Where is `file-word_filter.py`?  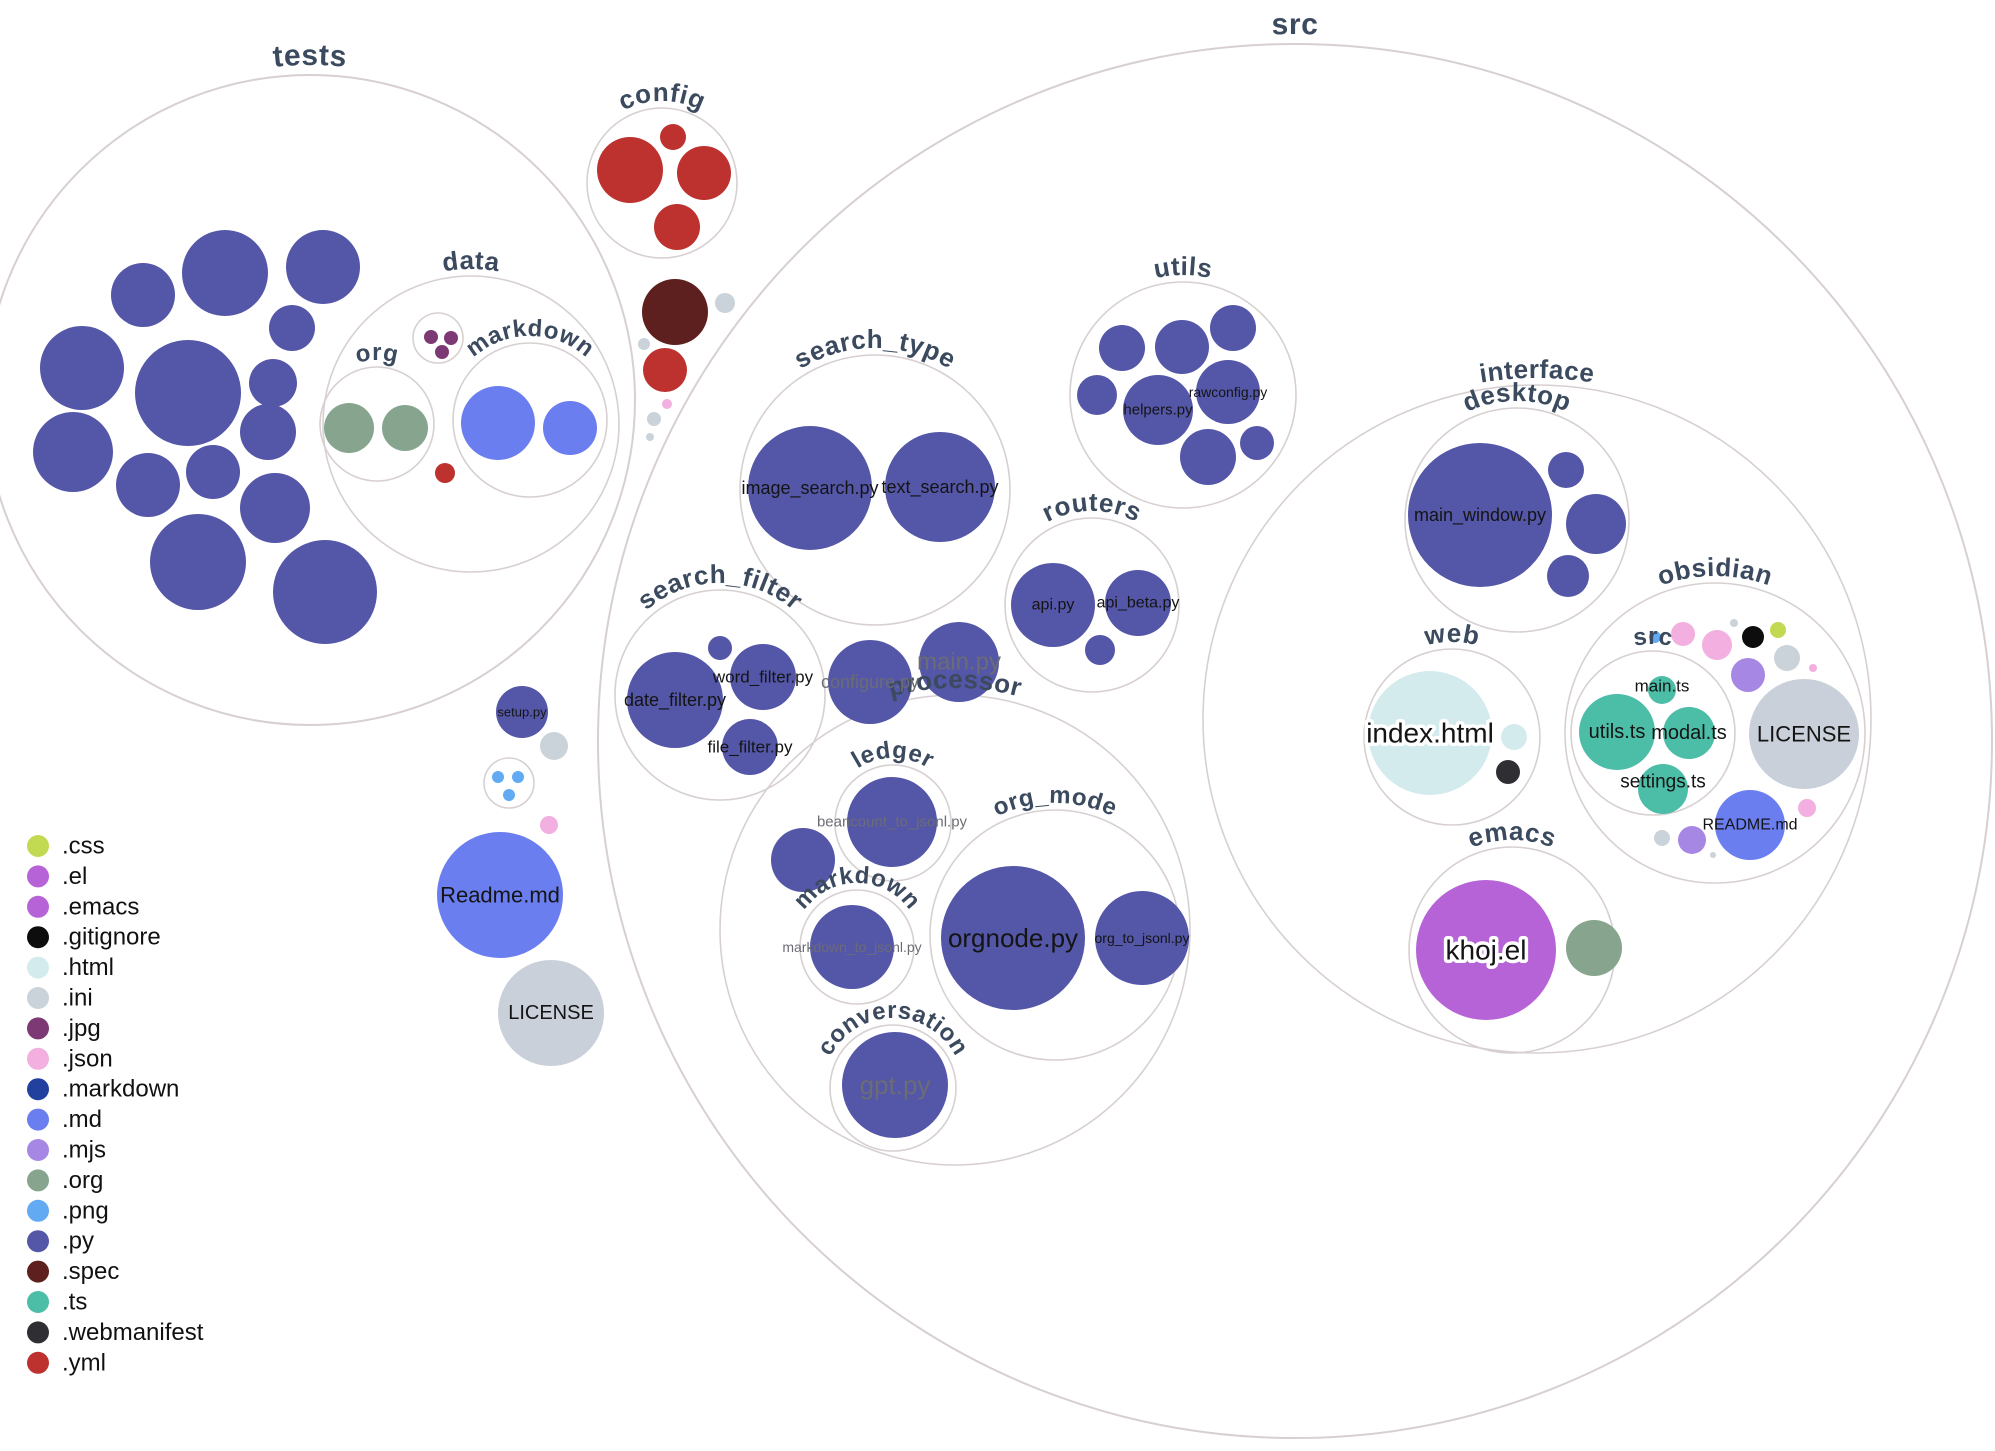
file-word_filter.py is located at coordinates (763, 677).